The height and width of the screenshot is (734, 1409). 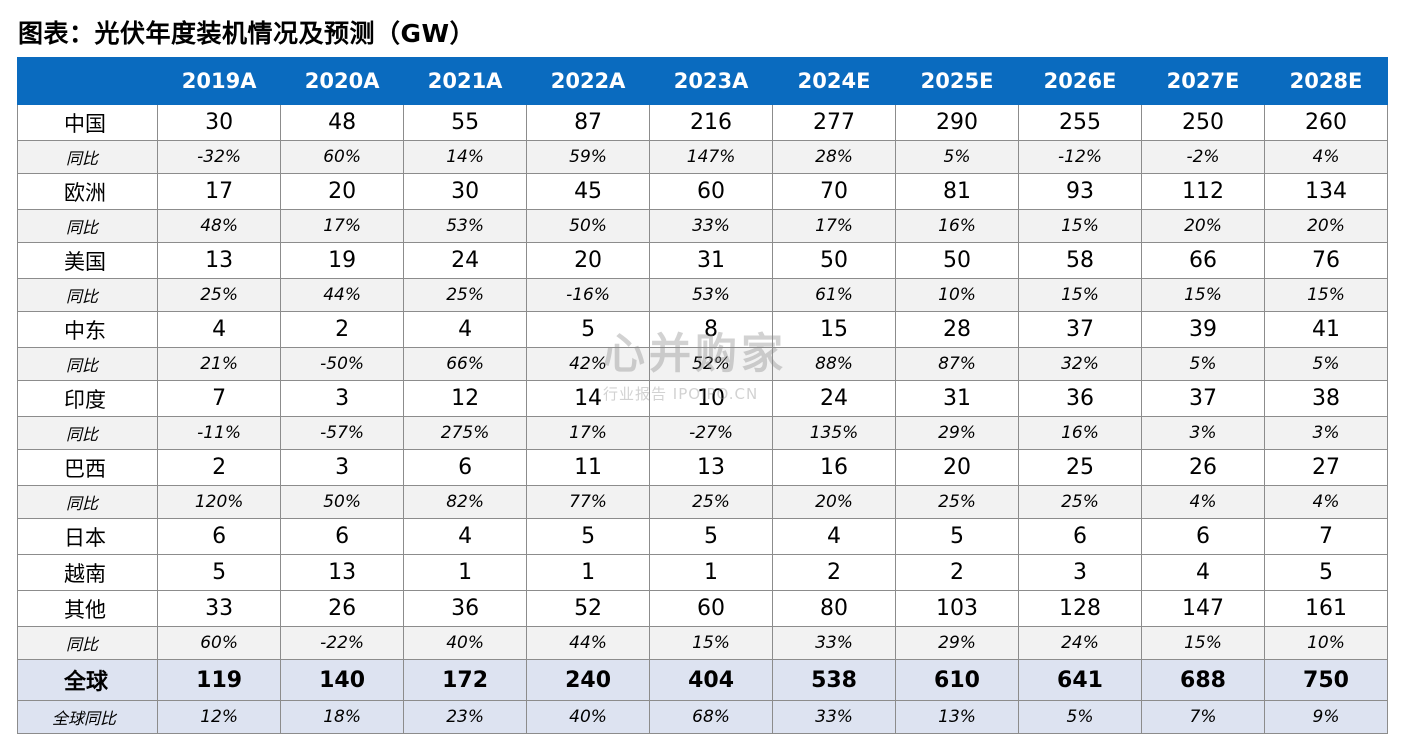 What do you see at coordinates (702, 364) in the screenshot?
I see `table-row-yoy: 同比 21% -50% 66% 42% 52% 88% 87% 32% 5% 5%` at bounding box center [702, 364].